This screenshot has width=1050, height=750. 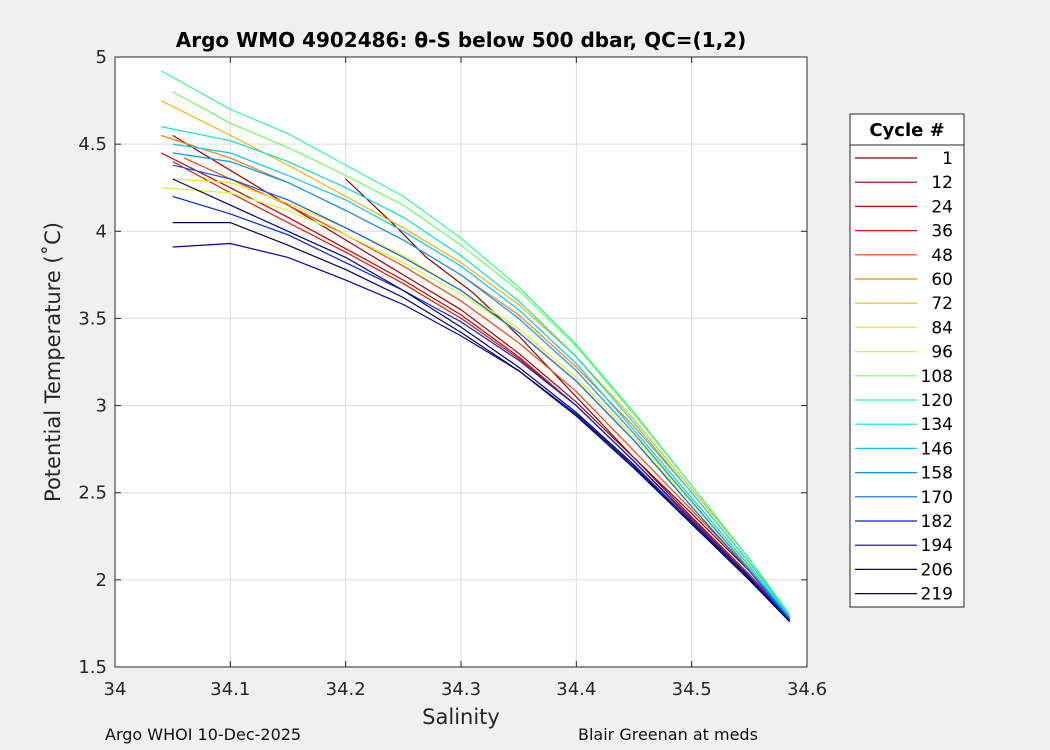 I want to click on y-tick-label: 4, so click(x=101, y=231).